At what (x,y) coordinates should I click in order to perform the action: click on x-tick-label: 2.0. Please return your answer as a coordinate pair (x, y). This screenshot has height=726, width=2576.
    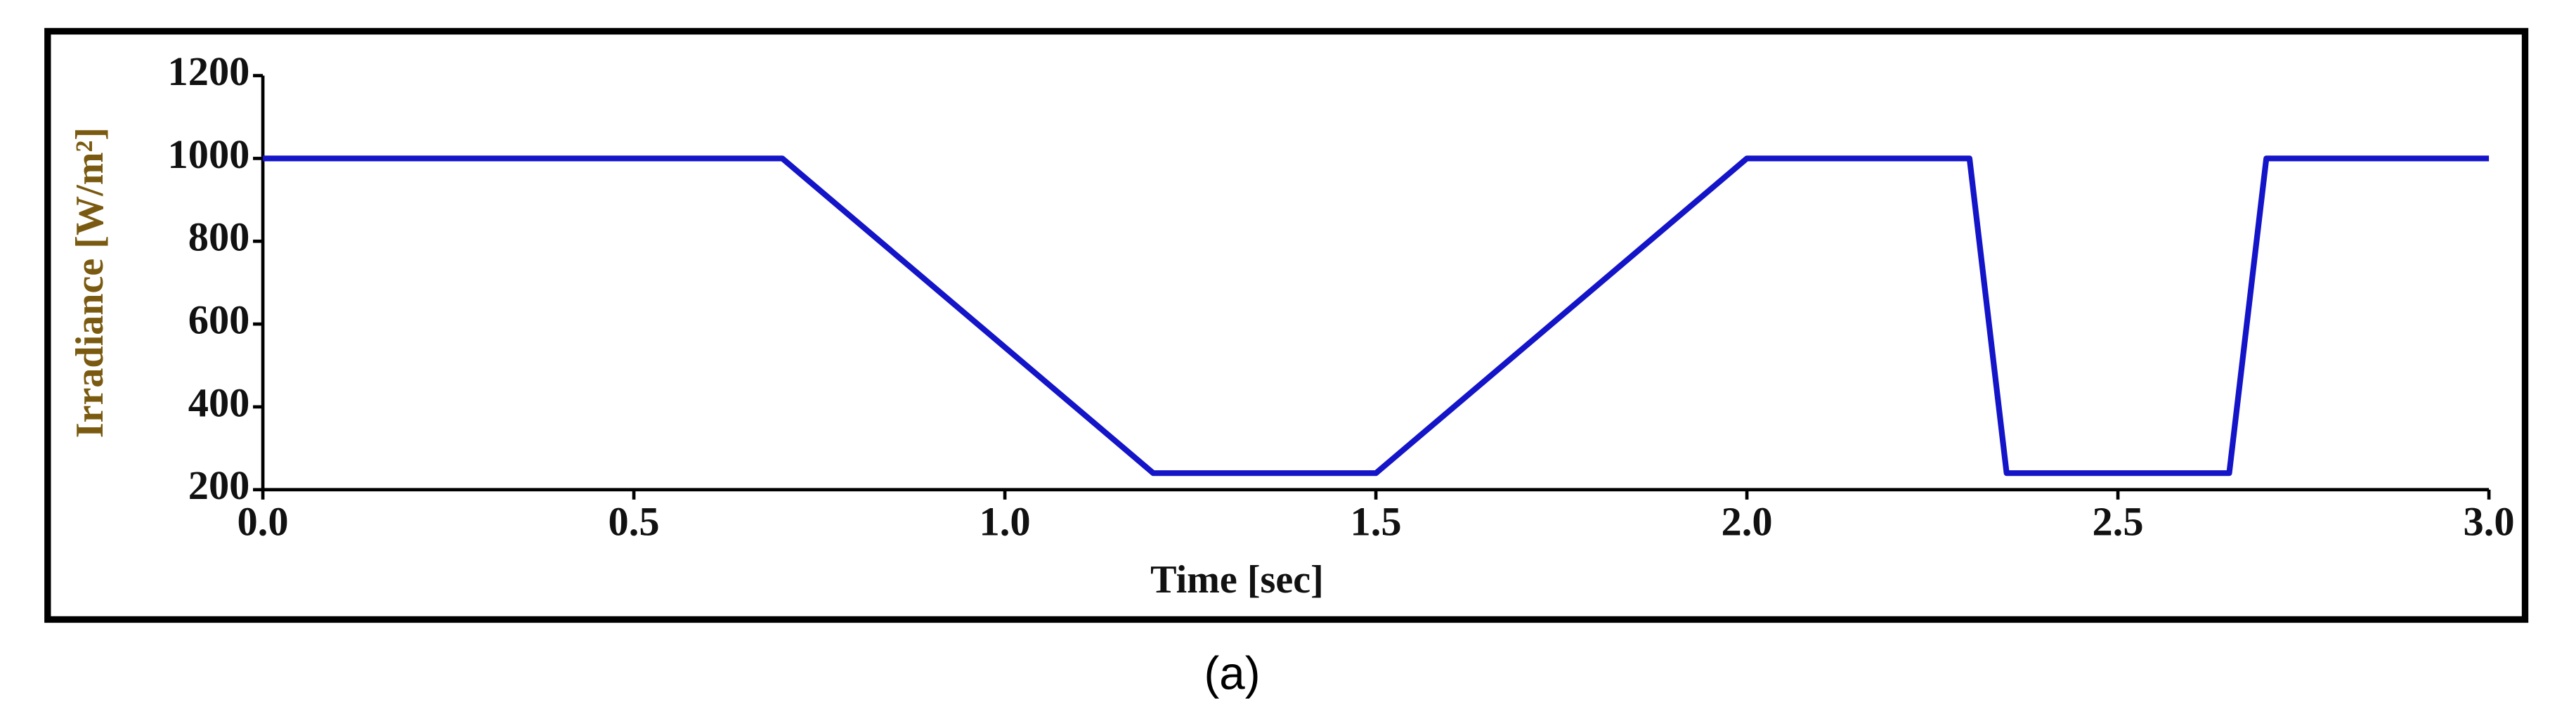
    Looking at the image, I should click on (1747, 522).